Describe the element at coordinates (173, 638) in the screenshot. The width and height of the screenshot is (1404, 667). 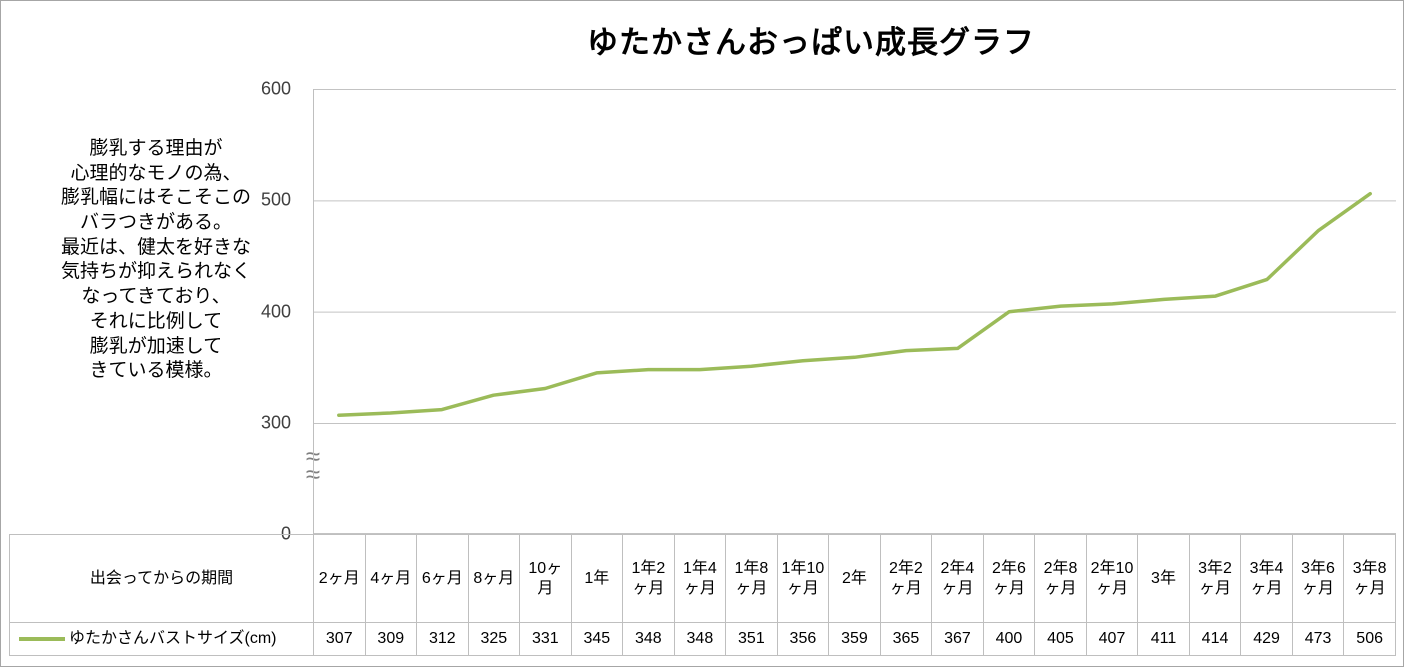
I see `legend-label: ゆたかさんバストサイズ(cm)` at that location.